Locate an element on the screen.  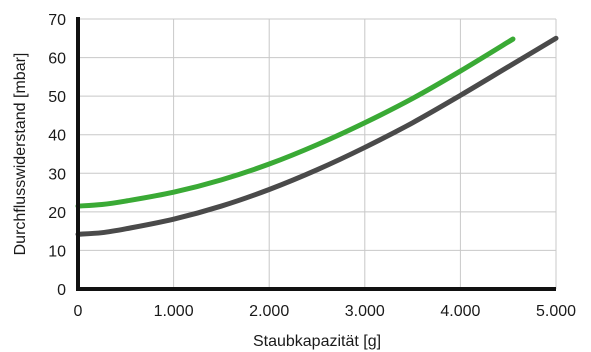
y-tick-label: 40 is located at coordinates (57, 136).